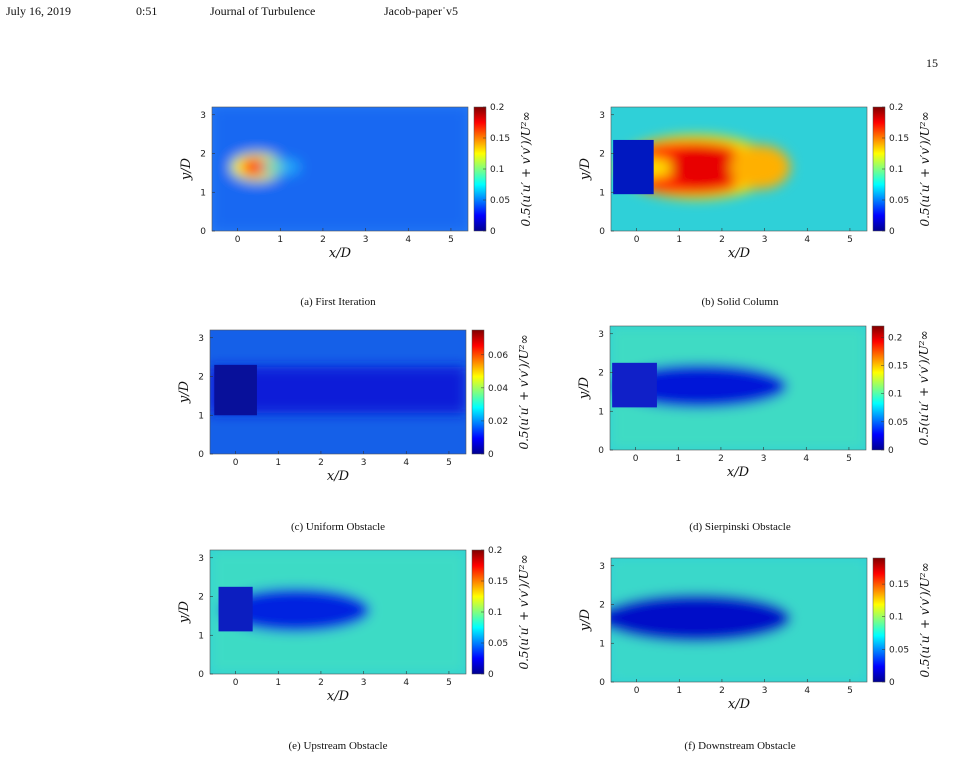 This screenshot has height=764, width=954. What do you see at coordinates (147, 11) in the screenshot?
I see `running-head-time: 0:51` at bounding box center [147, 11].